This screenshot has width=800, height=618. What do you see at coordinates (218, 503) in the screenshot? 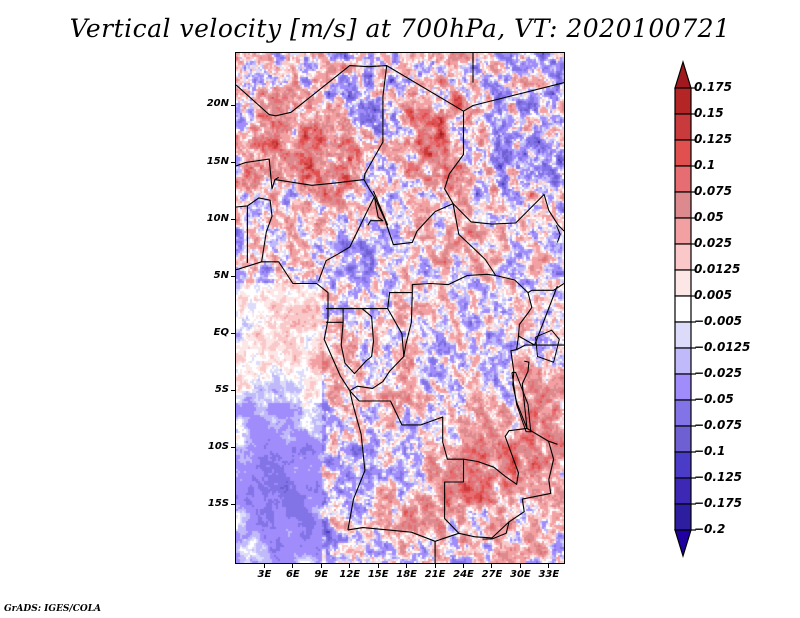
I see `y-tick-label: 15S` at bounding box center [218, 503].